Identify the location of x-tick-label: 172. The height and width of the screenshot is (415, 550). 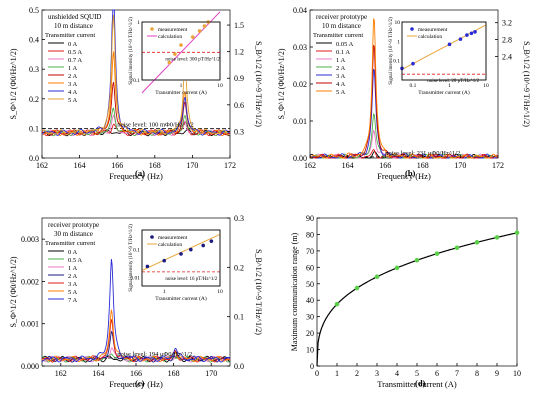
(498, 165).